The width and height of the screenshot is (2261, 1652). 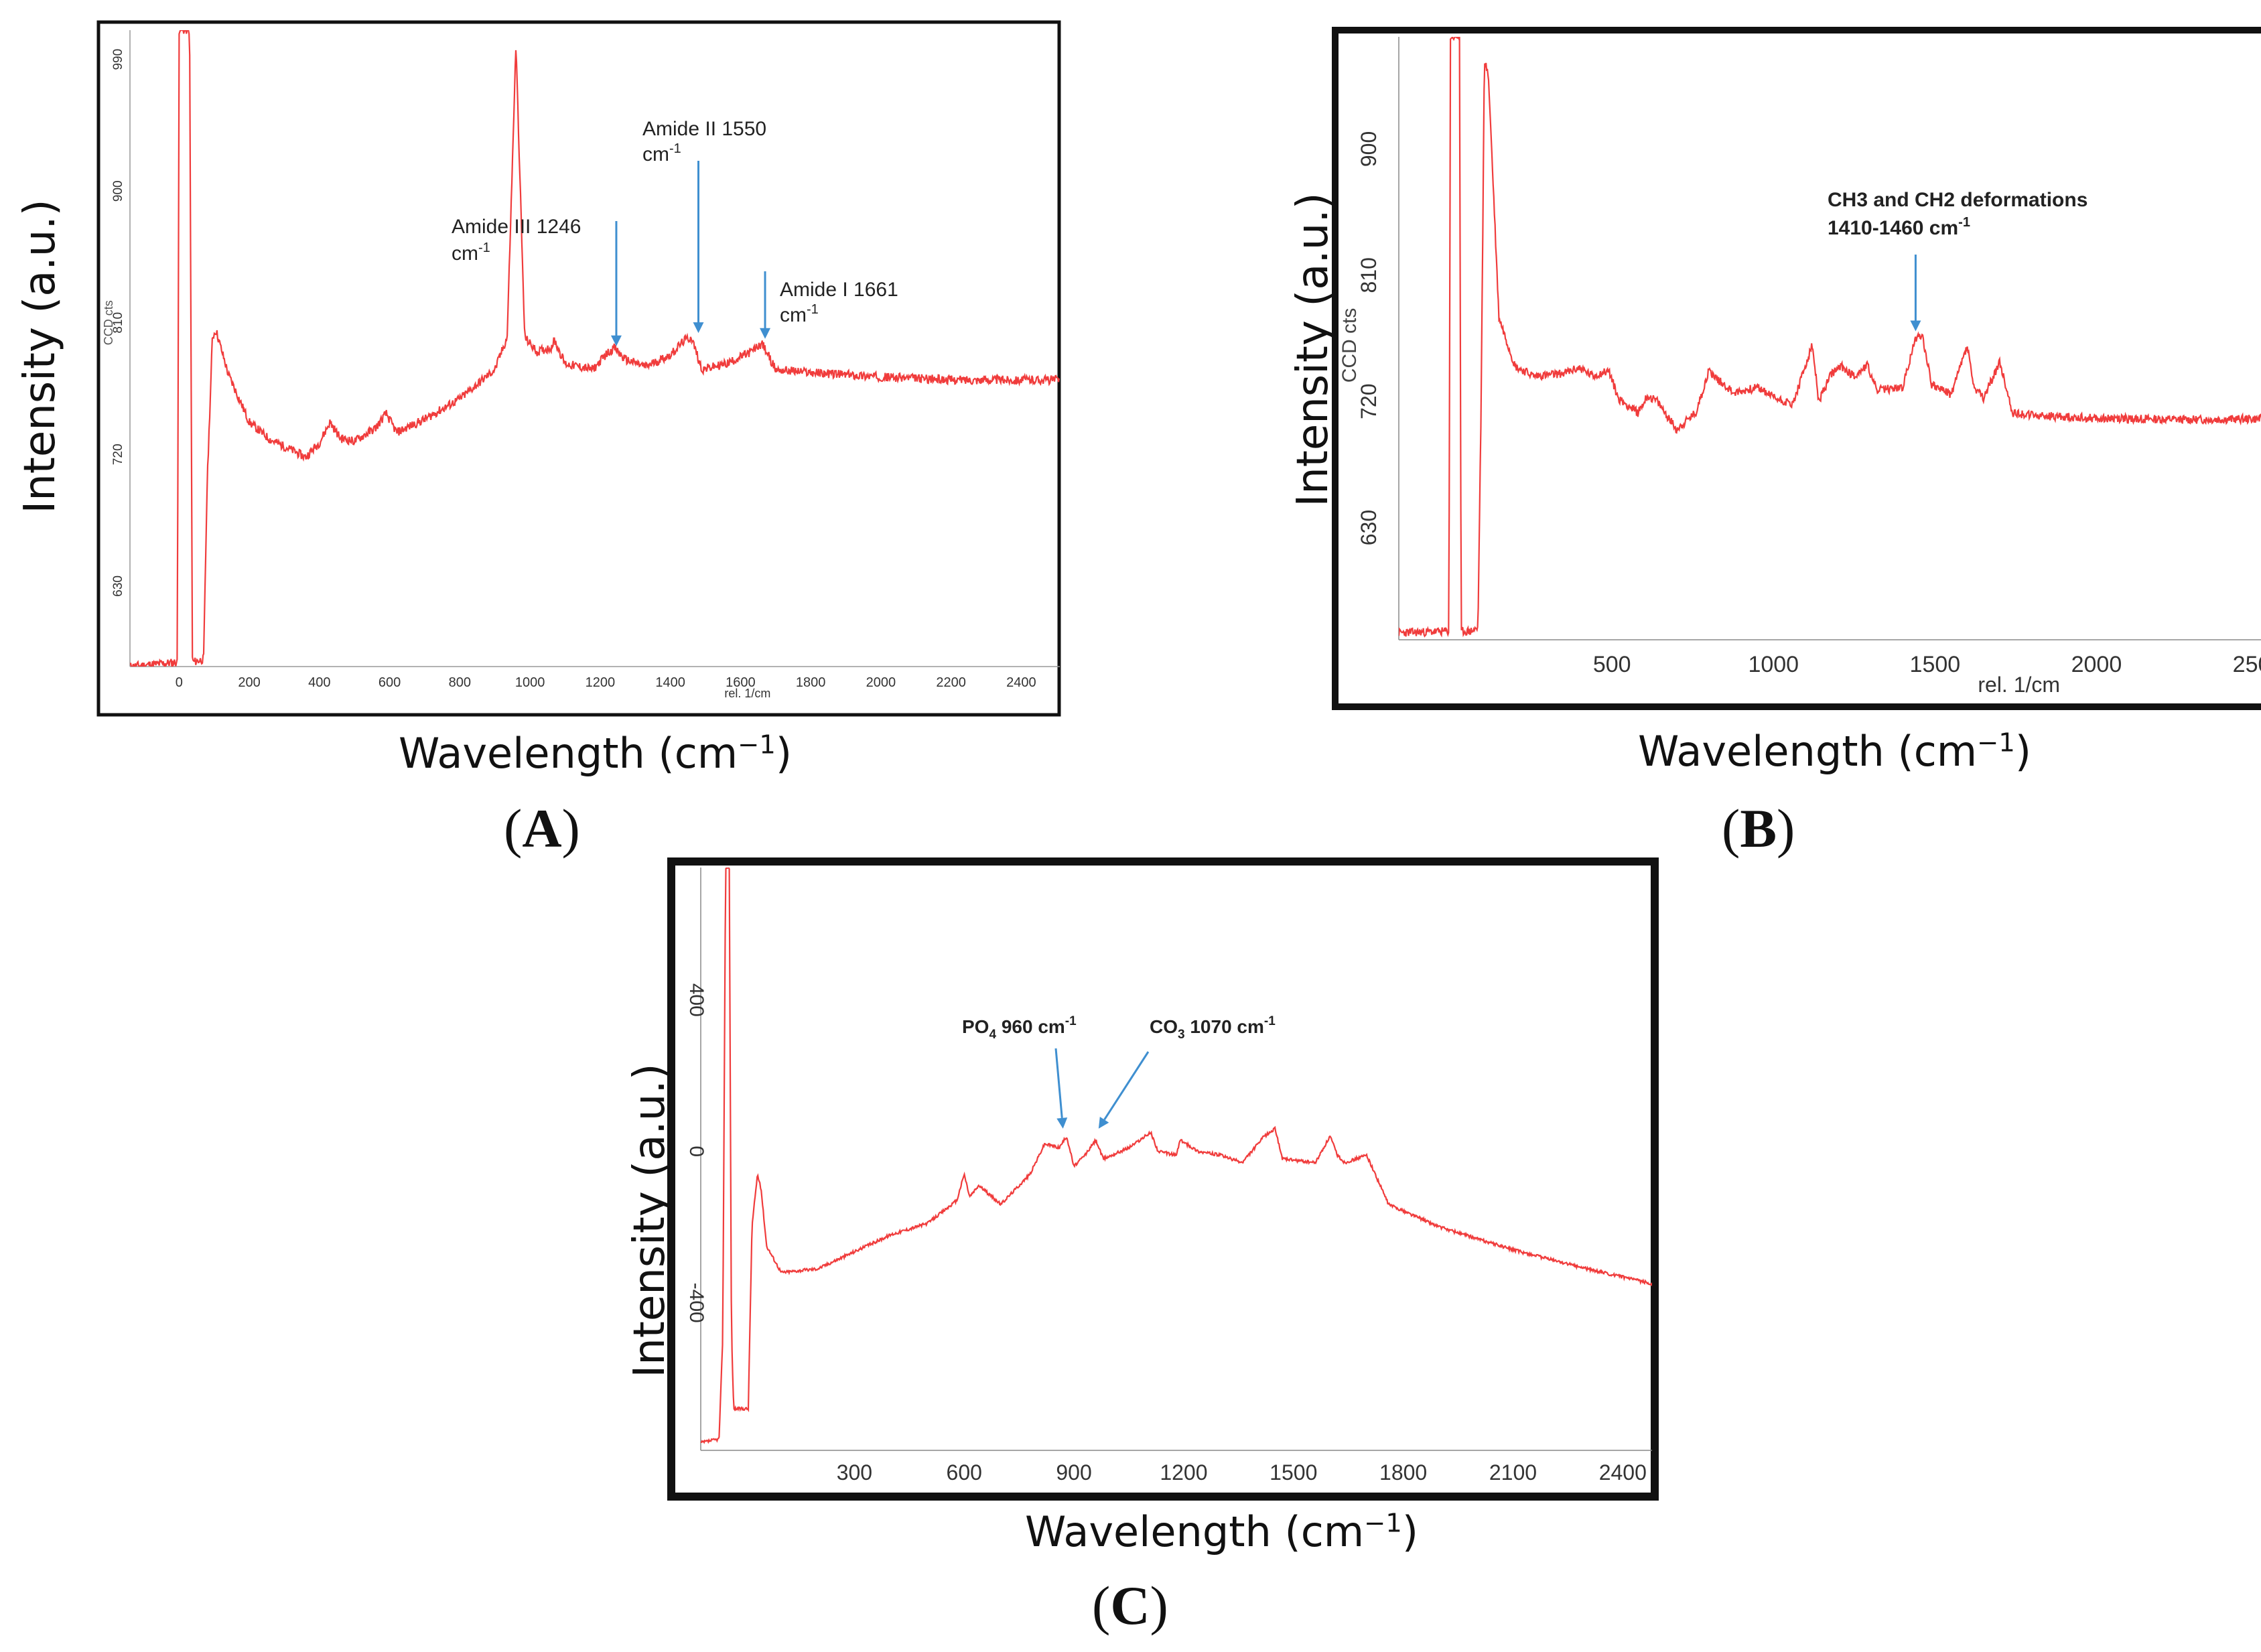 I want to click on chart-a-x-tick-8: 1600, so click(x=741, y=682).